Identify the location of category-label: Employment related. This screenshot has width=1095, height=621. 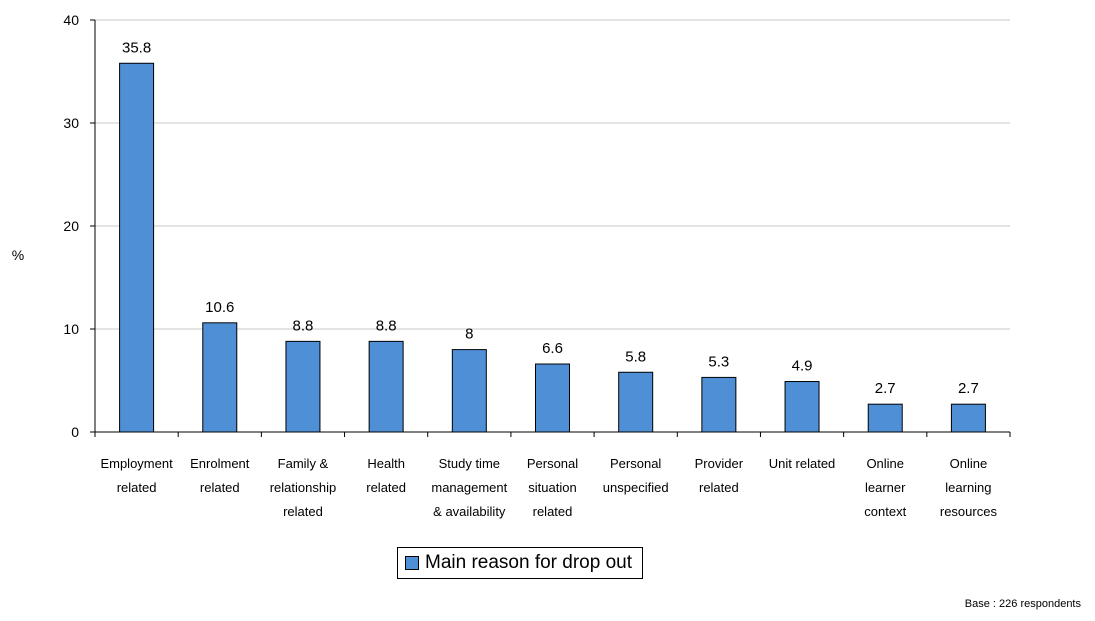
(136, 475).